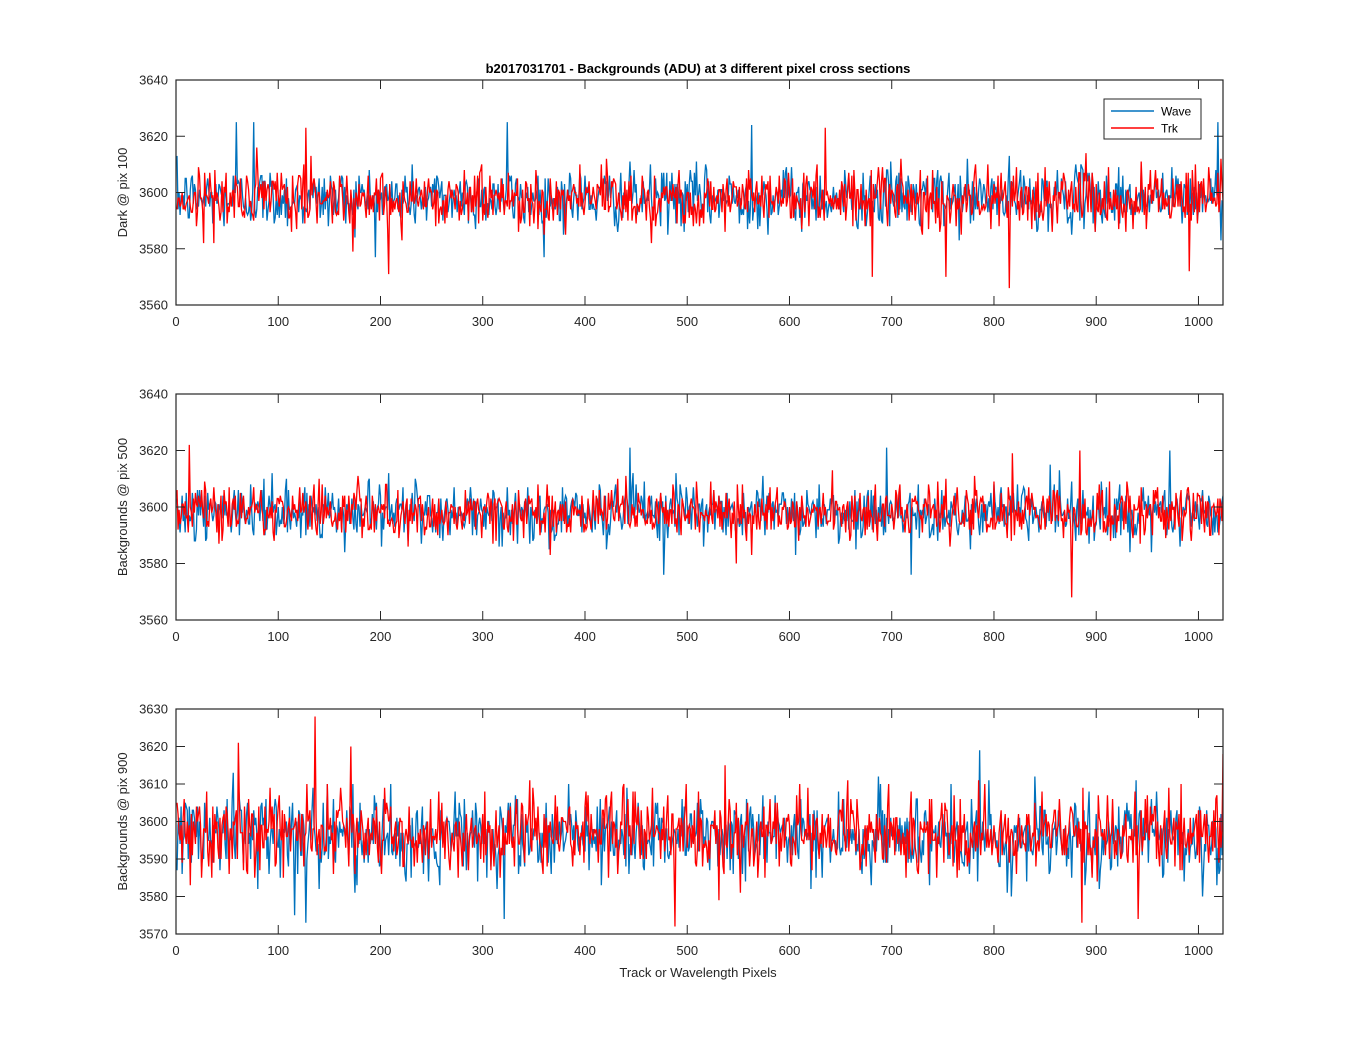 Image resolution: width=1350 pixels, height=1050 pixels. What do you see at coordinates (122, 821) in the screenshot?
I see `y-axis-label: Backgrounds @ pix 900` at bounding box center [122, 821].